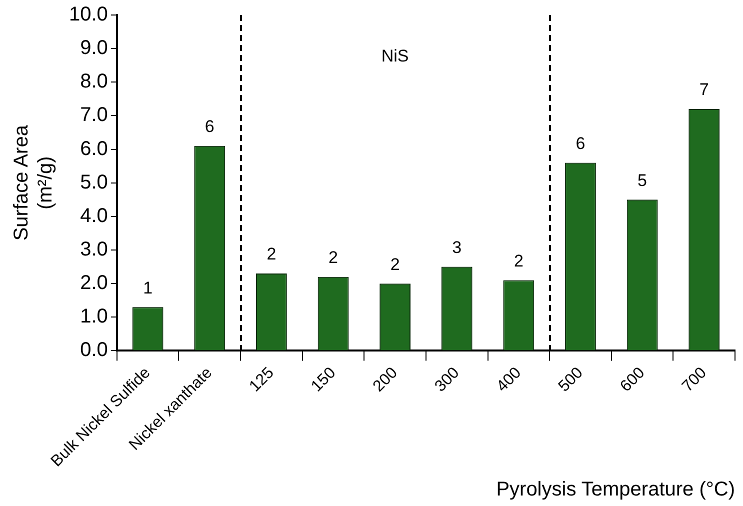 This screenshot has width=743, height=506. I want to click on x-tick-label: 200, so click(386, 380).